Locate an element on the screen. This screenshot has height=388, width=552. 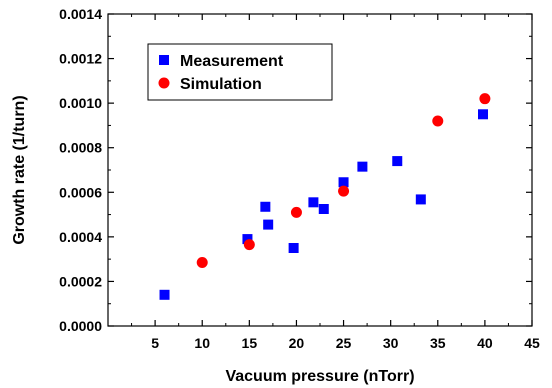
x-tick-label: 35 is located at coordinates (438, 343).